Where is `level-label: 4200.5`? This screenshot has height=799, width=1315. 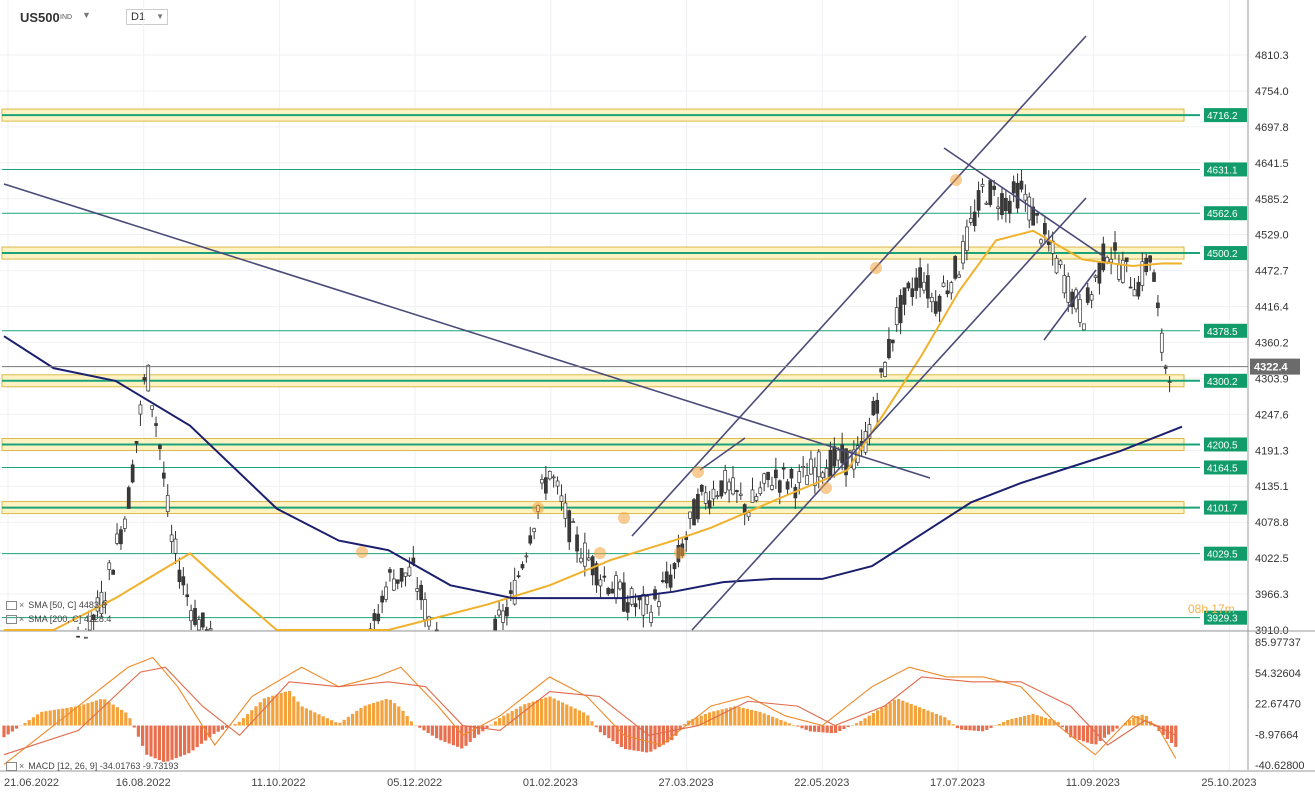 level-label: 4200.5 is located at coordinates (1222, 445).